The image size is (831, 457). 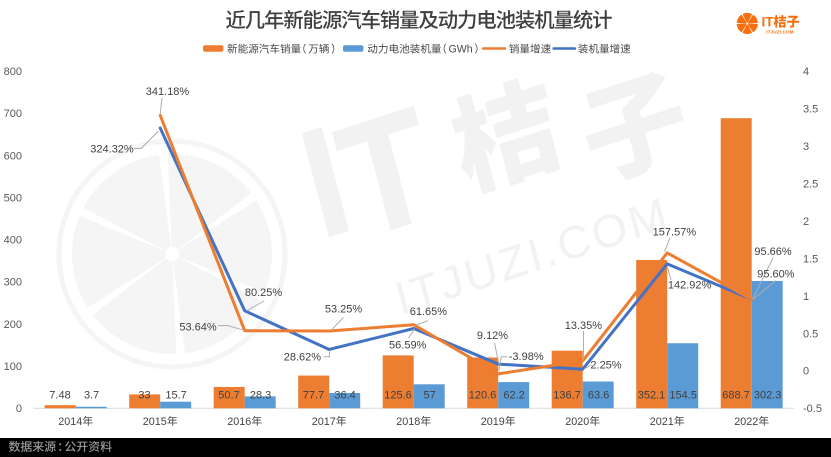 What do you see at coordinates (662, 422) in the screenshot?
I see `svg-text: 2021` at bounding box center [662, 422].